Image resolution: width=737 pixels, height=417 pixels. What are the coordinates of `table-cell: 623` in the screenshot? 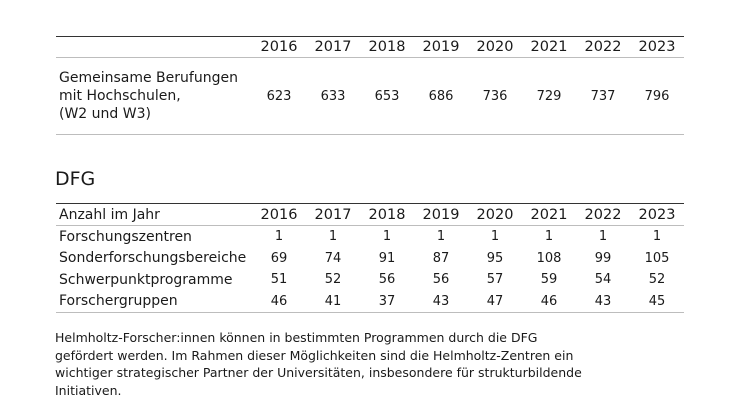 It's located at (279, 96).